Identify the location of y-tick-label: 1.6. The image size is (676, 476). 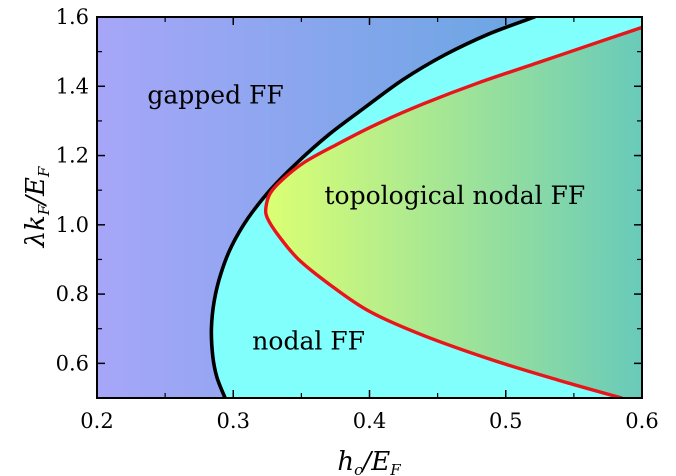
(72, 17).